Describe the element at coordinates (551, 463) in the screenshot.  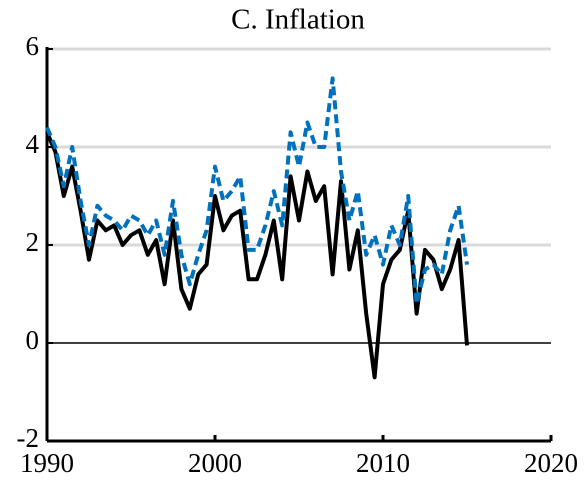
I see `x-tick-label: 2020` at that location.